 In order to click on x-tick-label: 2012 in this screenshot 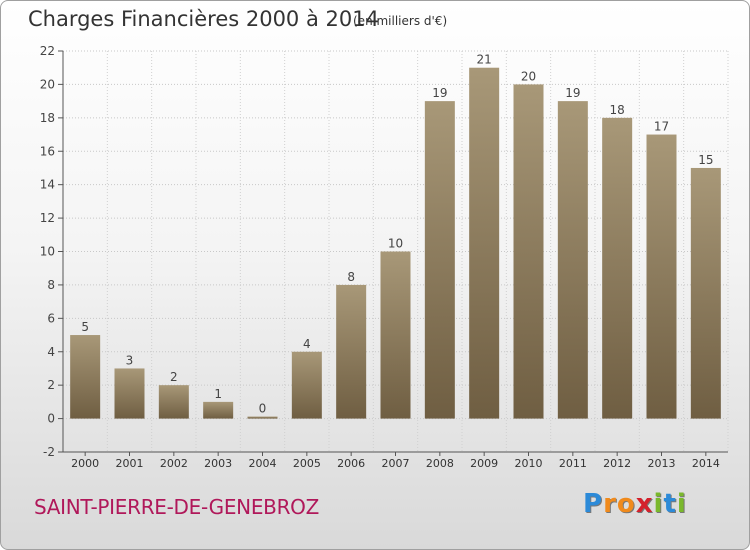, I will do `click(617, 463)`.